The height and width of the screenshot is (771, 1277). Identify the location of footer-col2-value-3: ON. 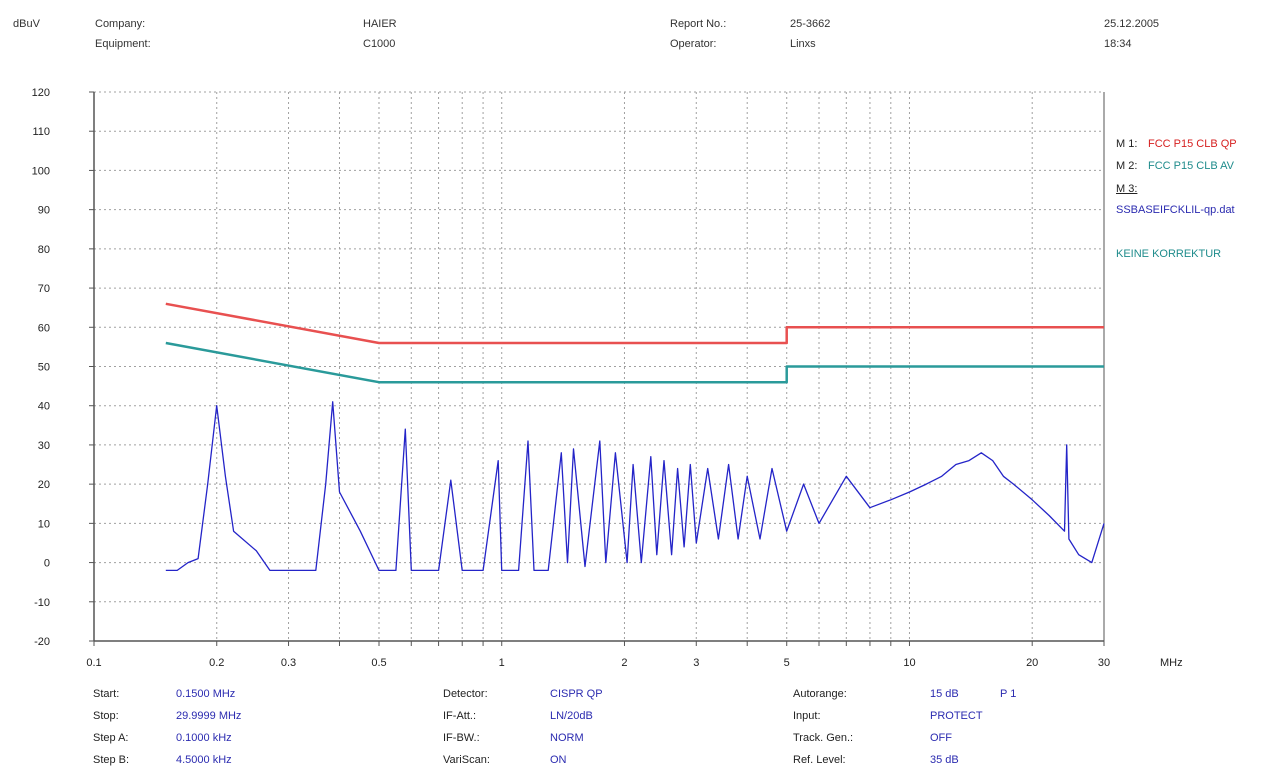
(558, 760).